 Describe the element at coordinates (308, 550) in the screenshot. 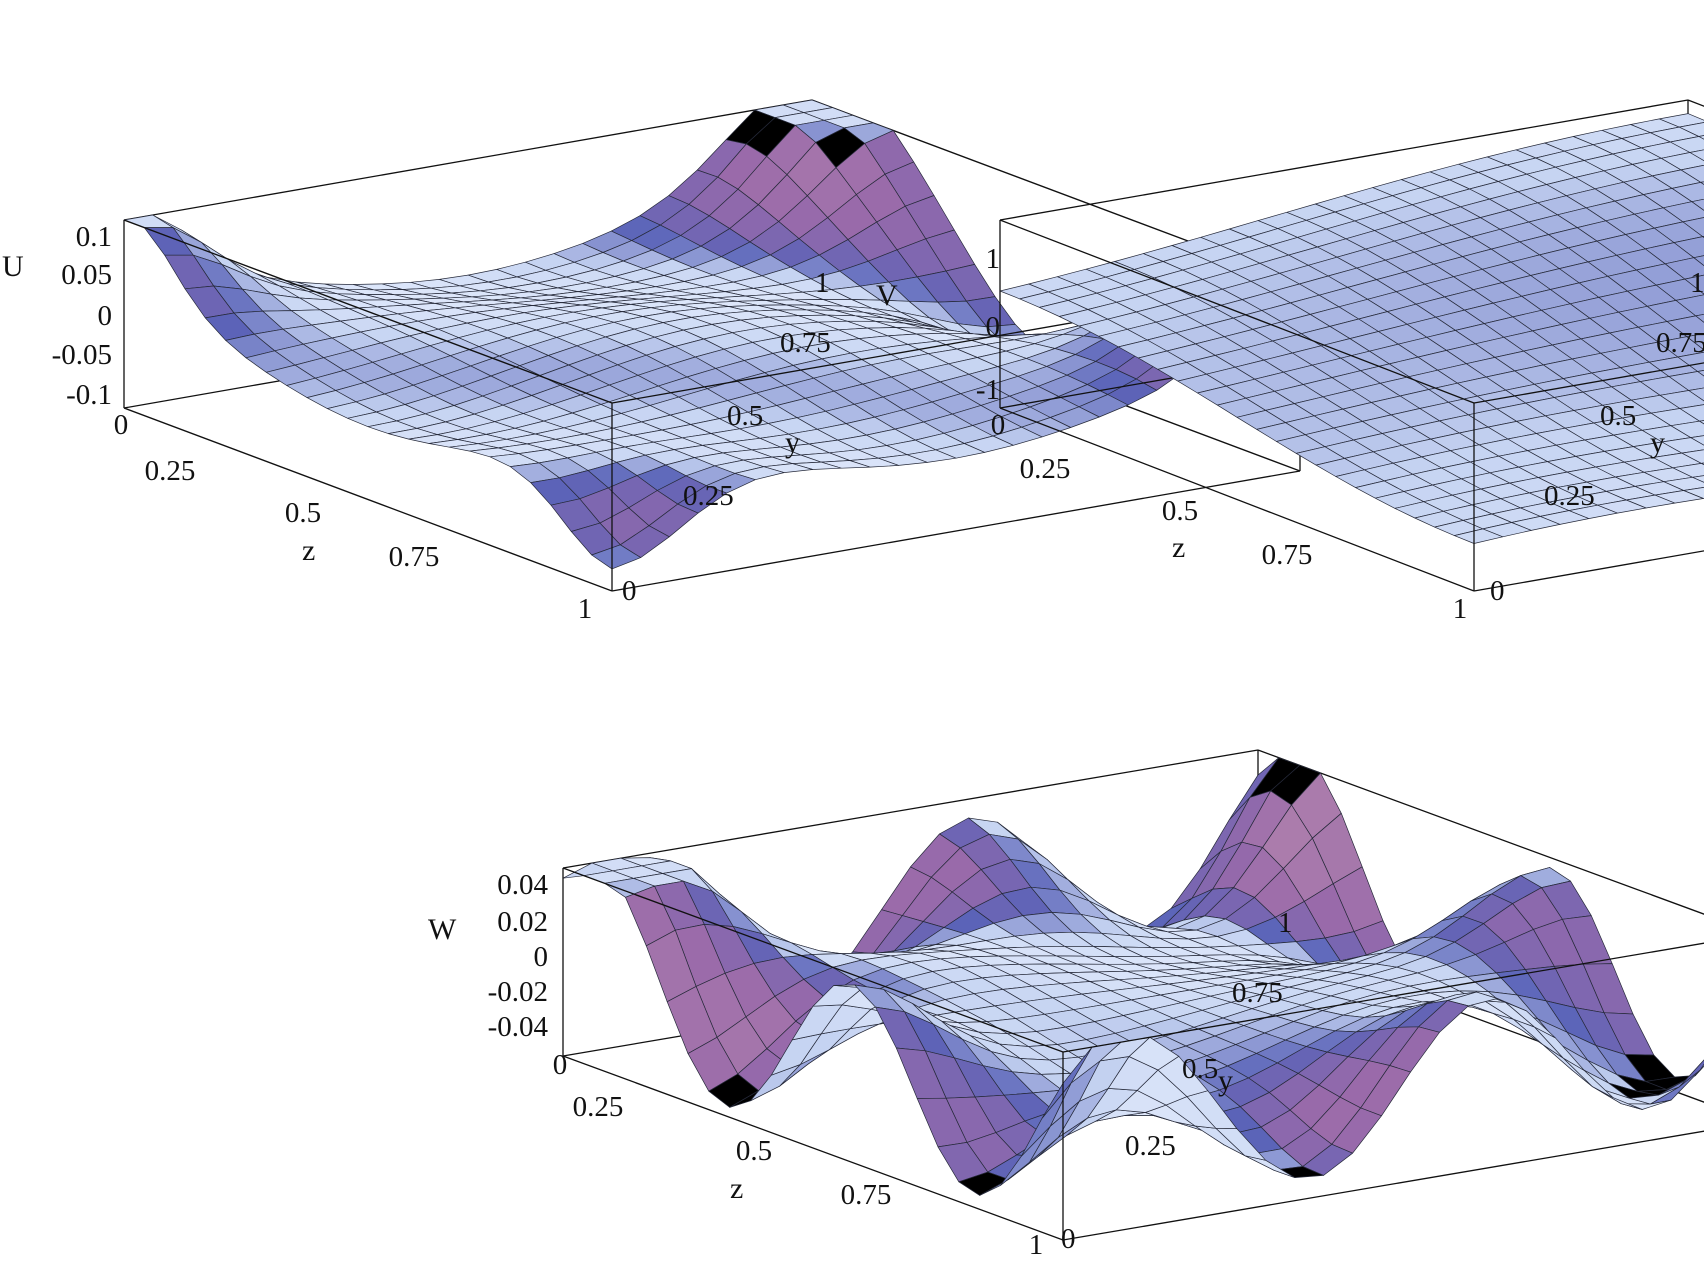

I see `x-axis-label-u: z` at that location.